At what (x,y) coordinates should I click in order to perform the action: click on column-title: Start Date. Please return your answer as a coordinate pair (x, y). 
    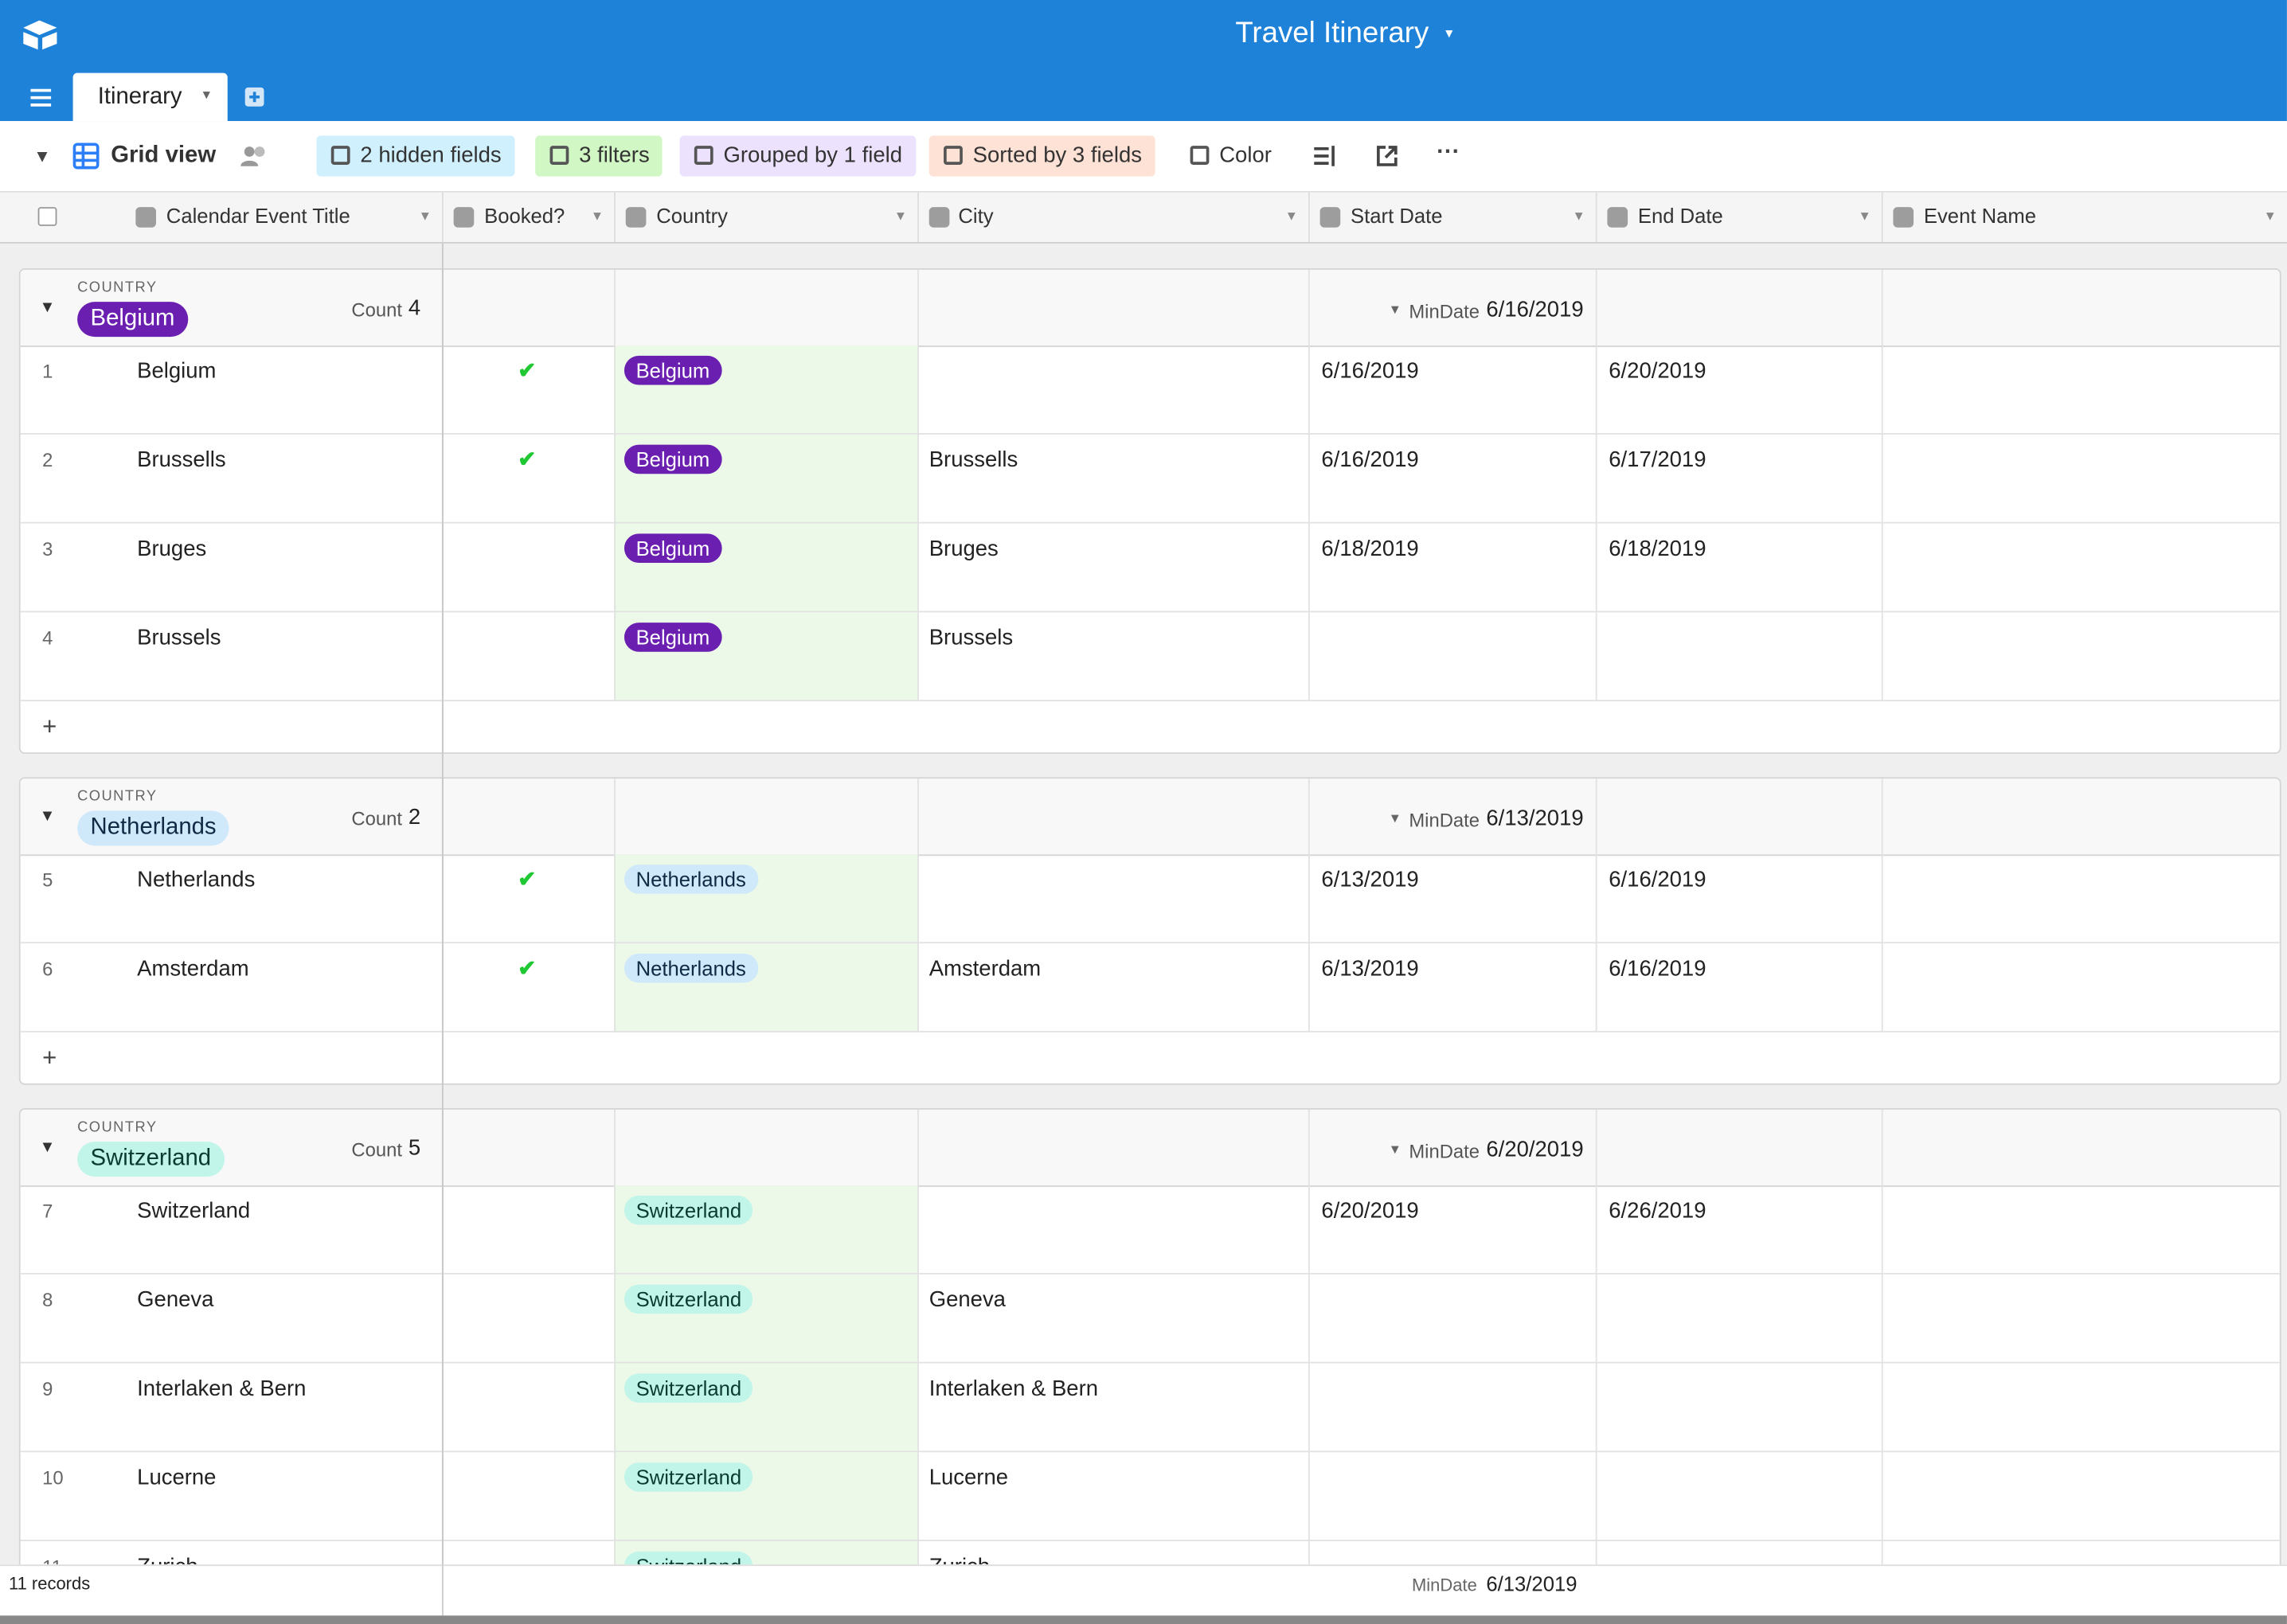
    Looking at the image, I should click on (1397, 216).